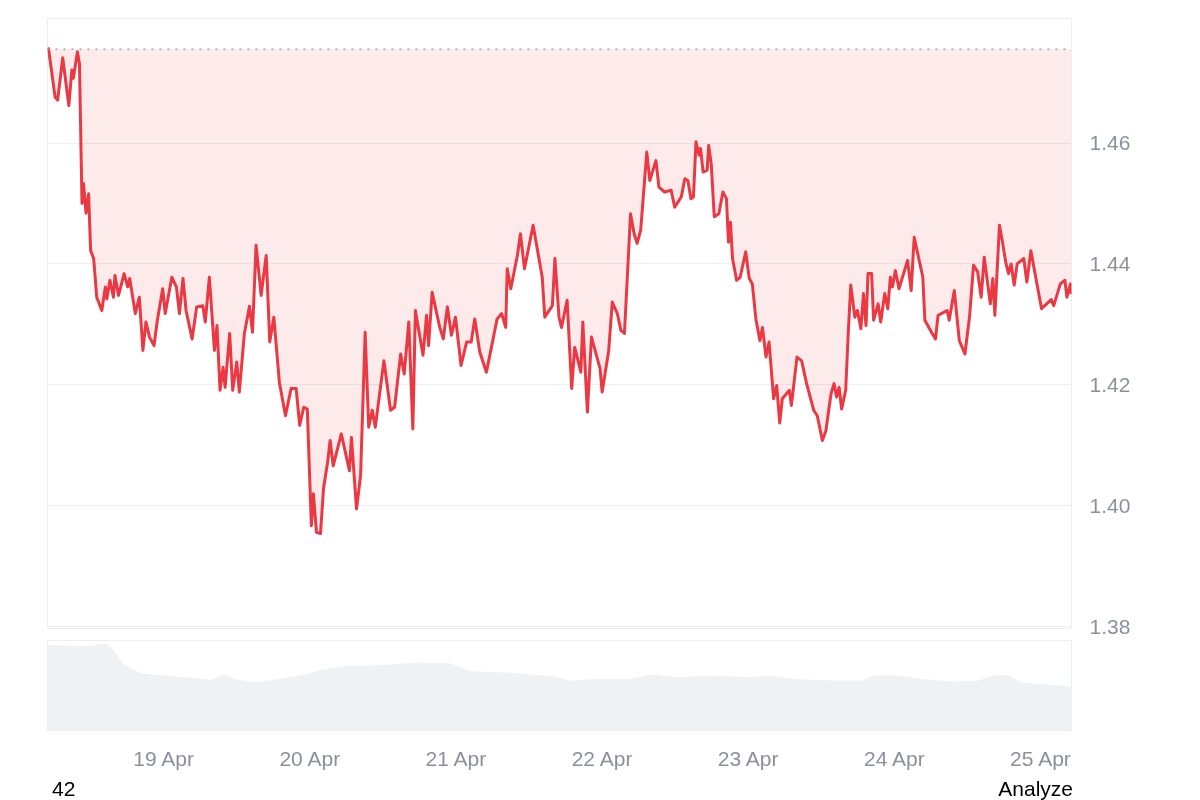 Image resolution: width=1200 pixels, height=800 pixels. Describe the element at coordinates (64, 788) in the screenshot. I see `text: 42` at that location.